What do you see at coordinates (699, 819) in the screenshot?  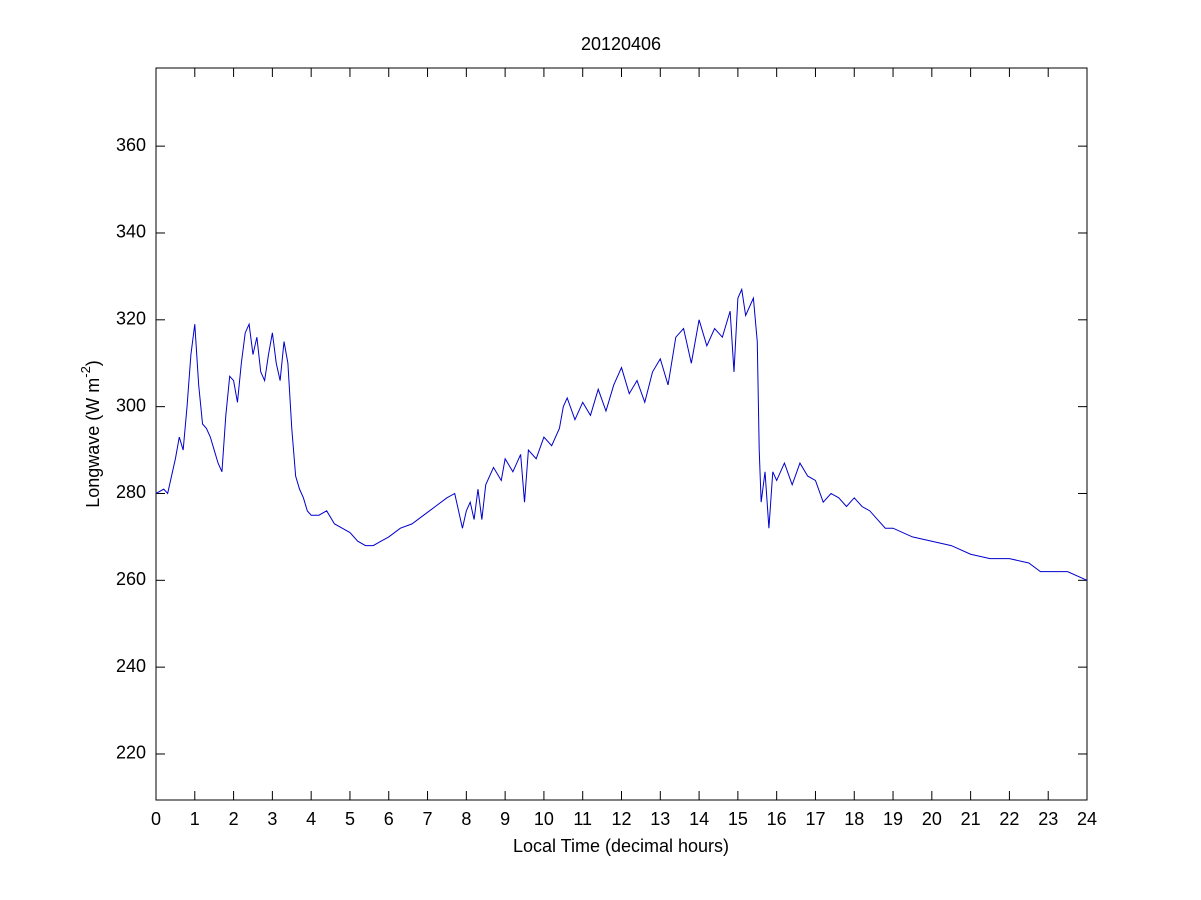 I see `x-tick-label: 14` at bounding box center [699, 819].